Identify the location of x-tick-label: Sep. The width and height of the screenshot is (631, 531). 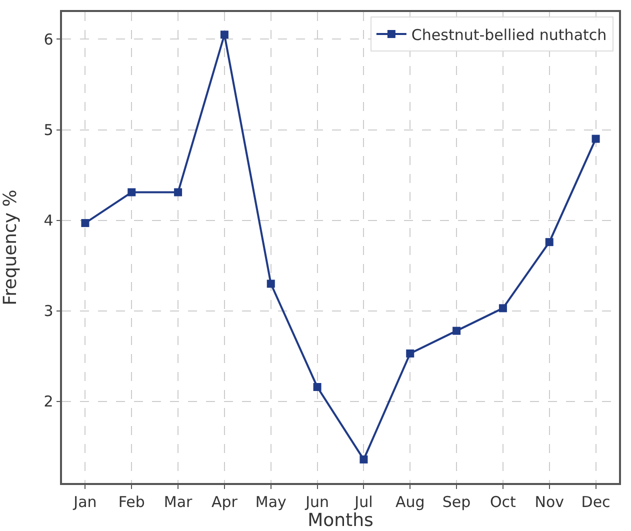
(456, 501).